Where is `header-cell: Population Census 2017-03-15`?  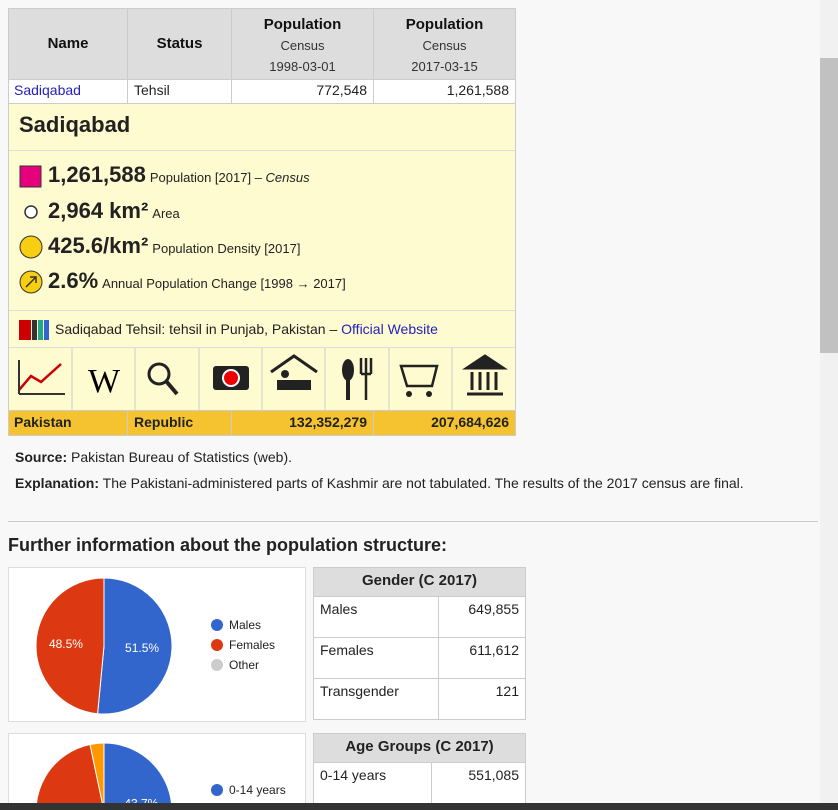 header-cell: Population Census 2017-03-15 is located at coordinates (444, 44).